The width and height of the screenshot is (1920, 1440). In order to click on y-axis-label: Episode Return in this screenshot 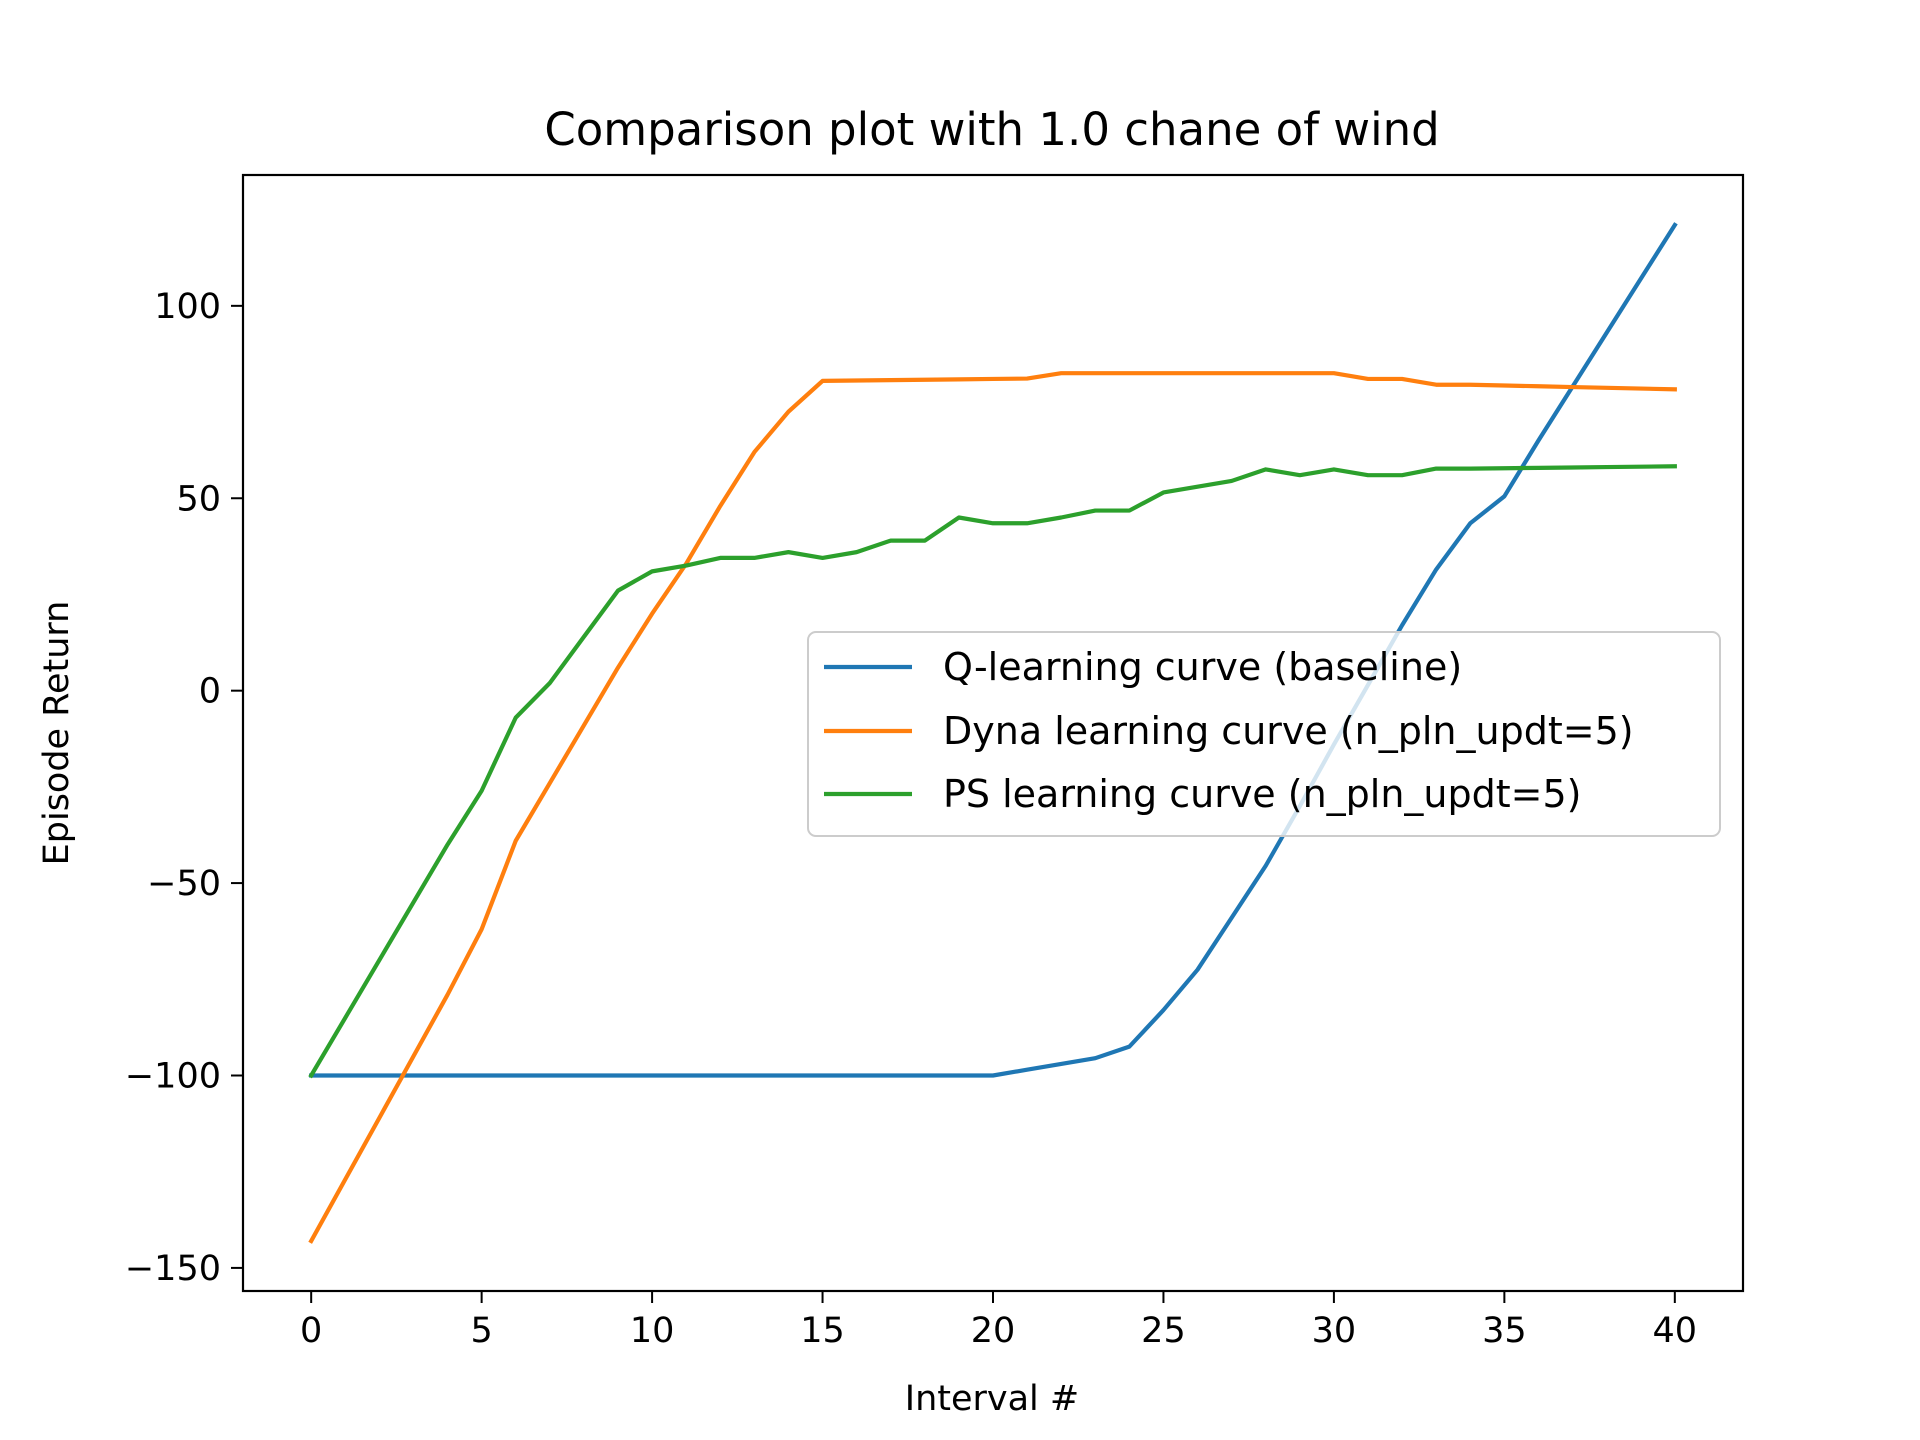, I will do `click(57, 733)`.